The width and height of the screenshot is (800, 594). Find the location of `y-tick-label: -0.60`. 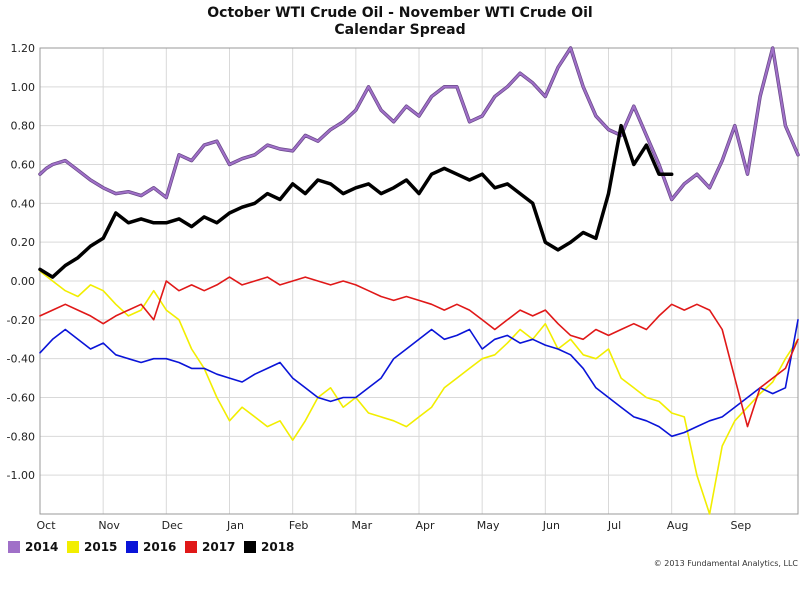

y-tick-label: -0.60 is located at coordinates (21, 398).